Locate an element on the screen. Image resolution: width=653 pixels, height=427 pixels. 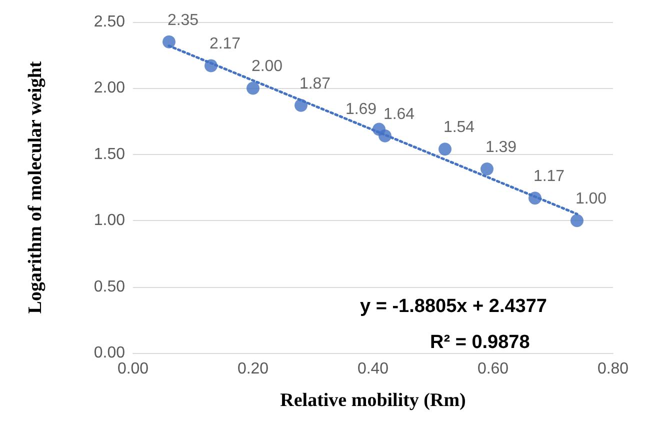
data-label: 2.00 is located at coordinates (267, 67).